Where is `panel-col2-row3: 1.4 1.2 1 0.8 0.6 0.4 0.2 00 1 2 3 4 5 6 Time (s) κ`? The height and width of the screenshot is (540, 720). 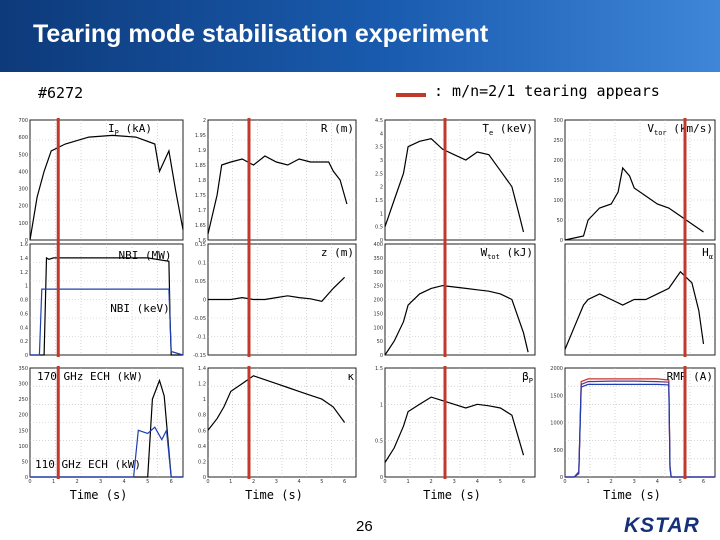 panel-col2-row3: 1.4 1.2 1 0.8 0.6 0.4 0.2 00 1 2 3 4 5 6 Time (s) κ is located at coordinates (277, 434).